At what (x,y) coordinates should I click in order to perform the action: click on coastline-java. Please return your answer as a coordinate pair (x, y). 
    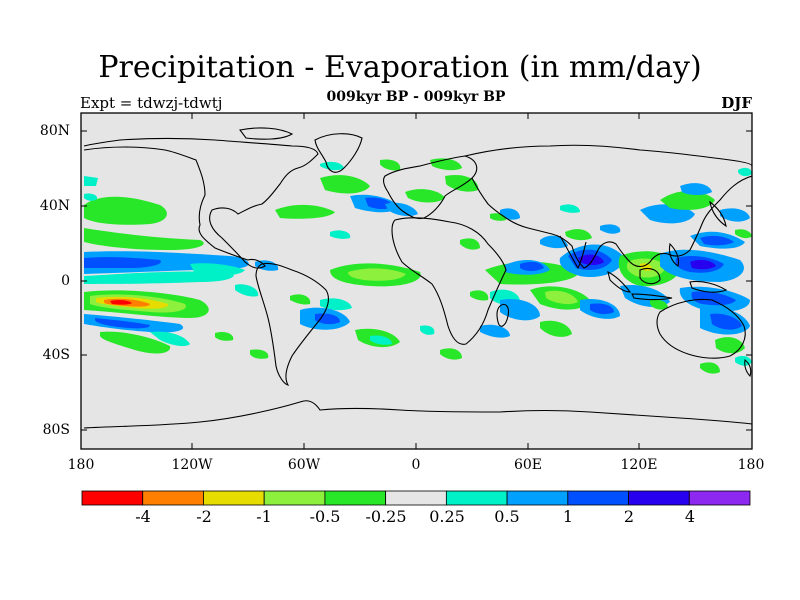
    Looking at the image, I should click on (652, 297).